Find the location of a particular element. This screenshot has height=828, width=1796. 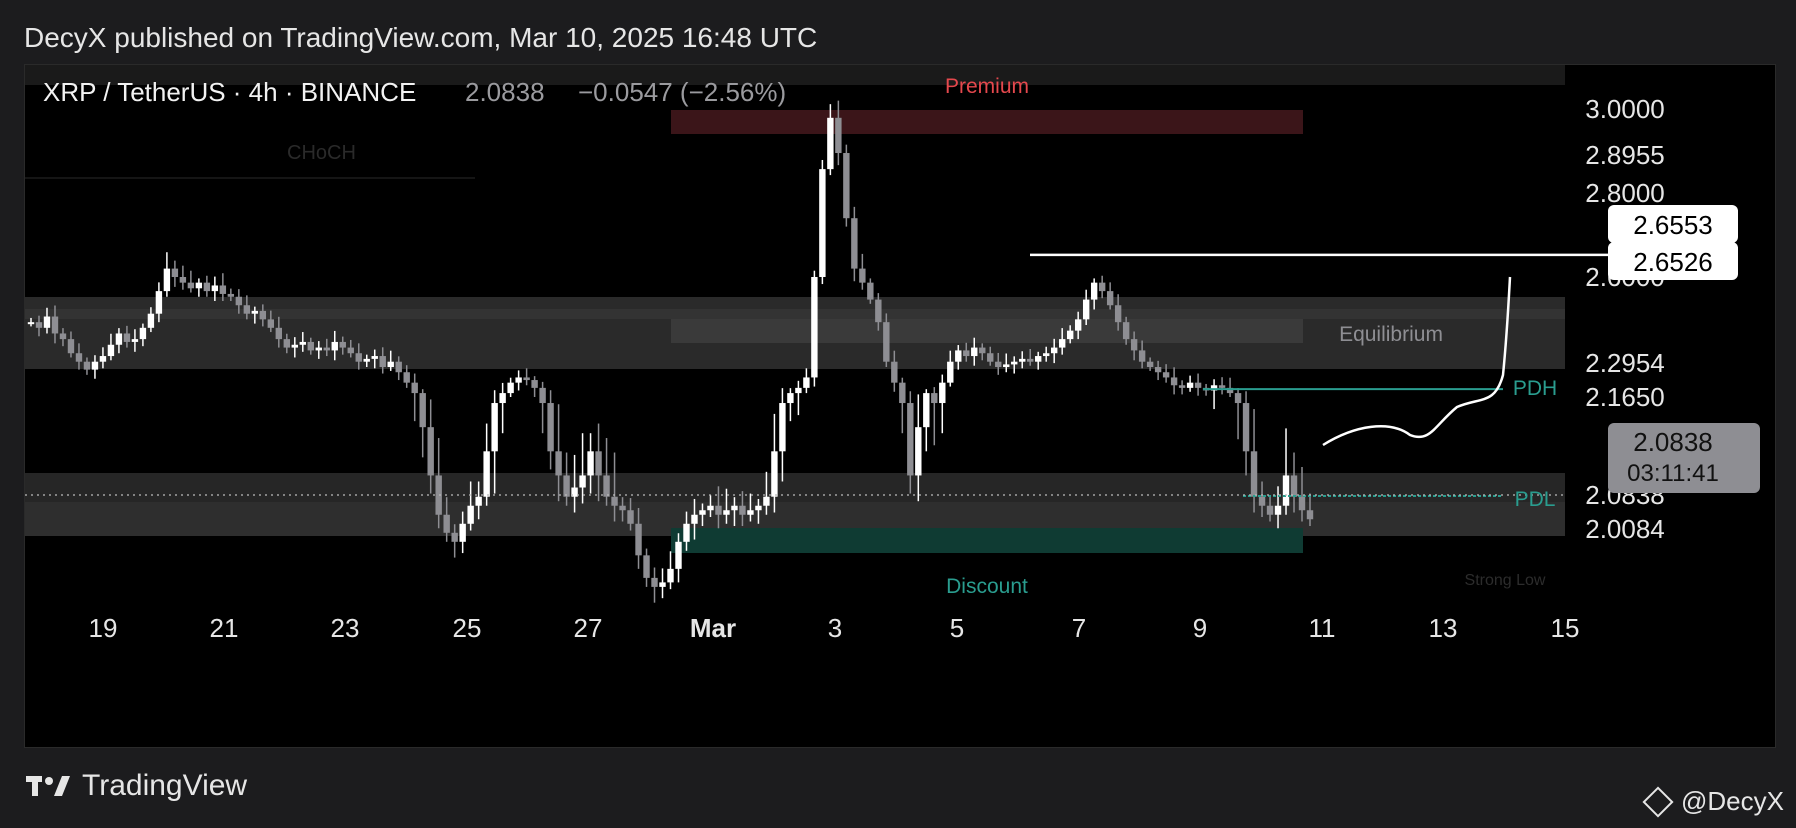

x-tick-label: 21 is located at coordinates (224, 628).